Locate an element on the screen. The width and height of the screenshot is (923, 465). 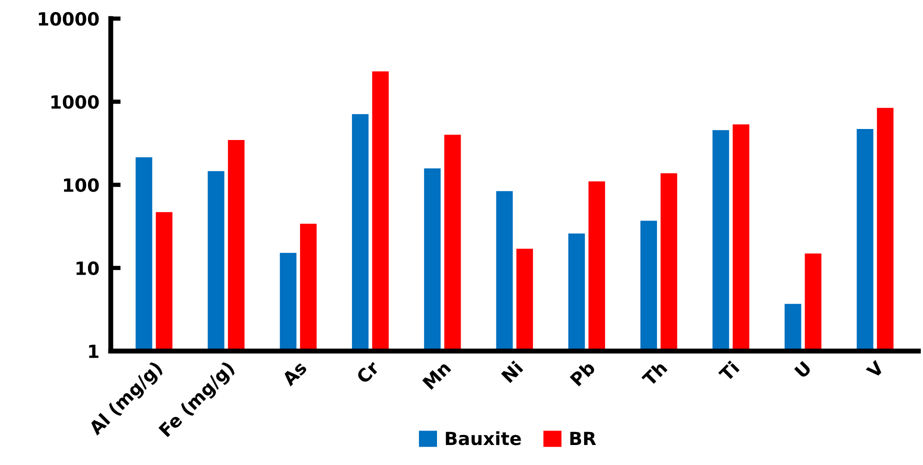
x-tick-label: V is located at coordinates (875, 369).